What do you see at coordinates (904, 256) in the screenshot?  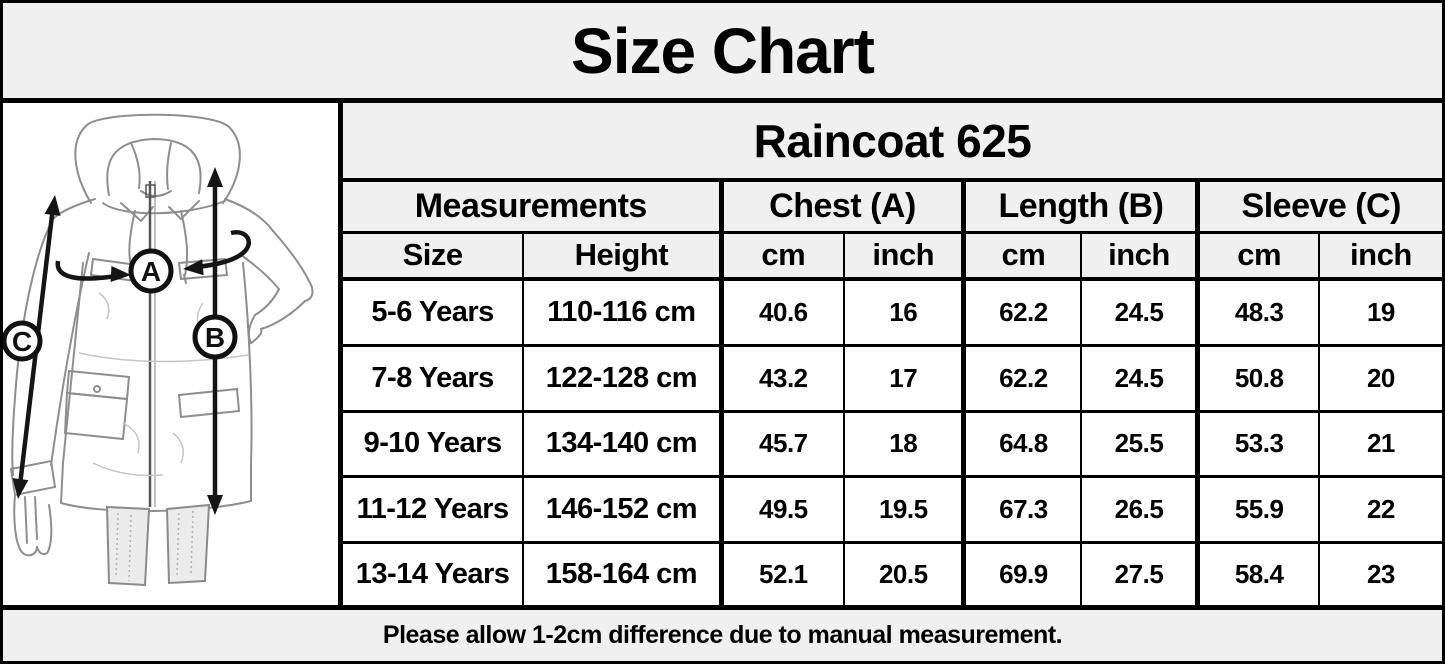 I see `col-header-chest-inch: inch` at bounding box center [904, 256].